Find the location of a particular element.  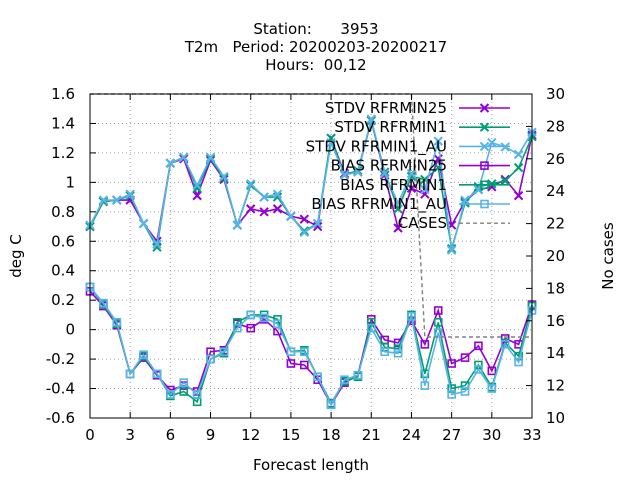

title-line: Station: 3953 is located at coordinates (315, 29).